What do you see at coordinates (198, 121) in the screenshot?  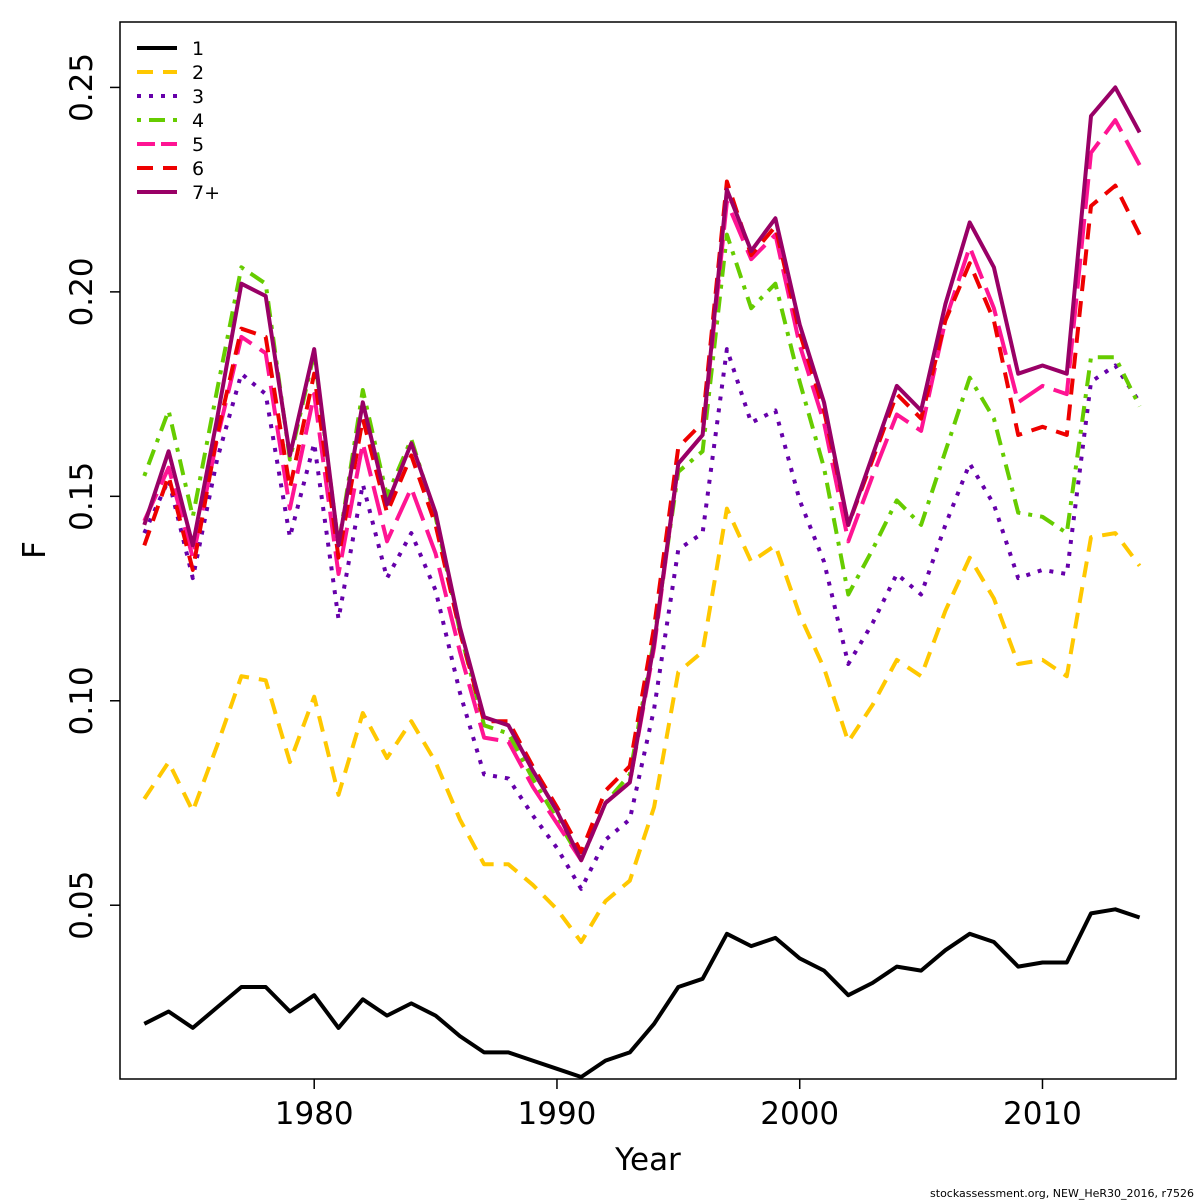 I see `legend-label: 4` at bounding box center [198, 121].